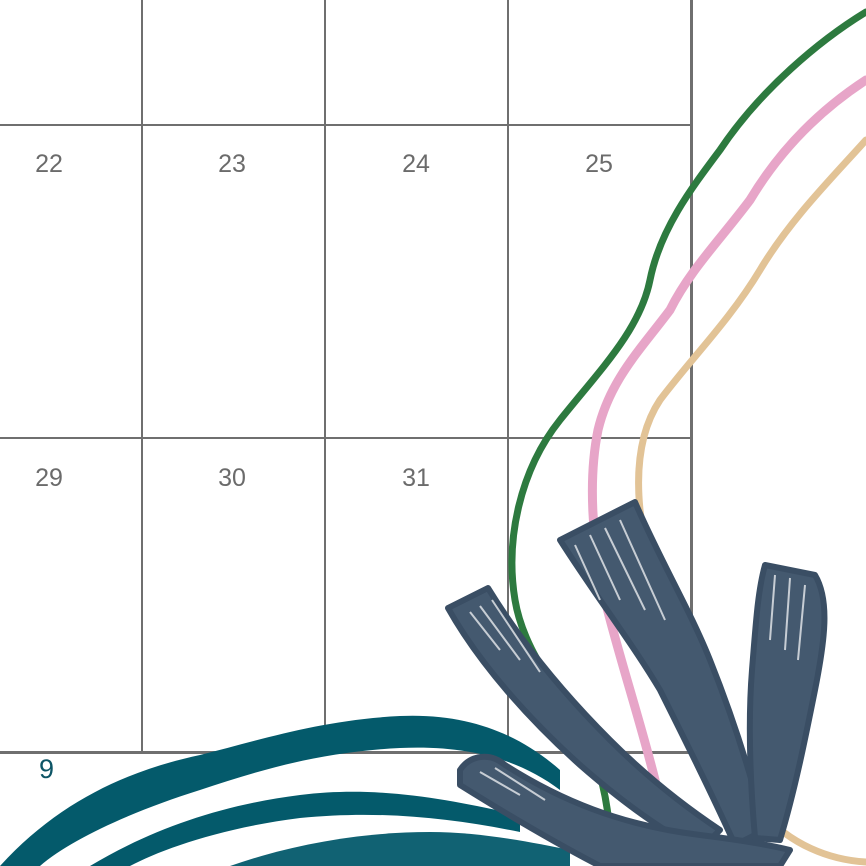 The height and width of the screenshot is (866, 866). What do you see at coordinates (599, 164) in the screenshot?
I see `day-cell-number: 25` at bounding box center [599, 164].